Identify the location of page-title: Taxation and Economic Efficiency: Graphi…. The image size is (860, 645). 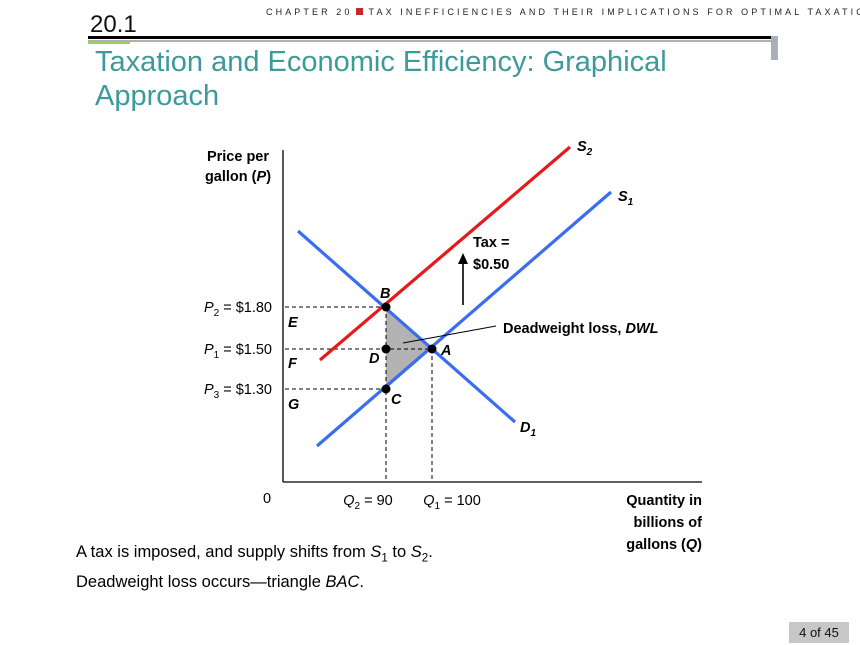
(381, 79).